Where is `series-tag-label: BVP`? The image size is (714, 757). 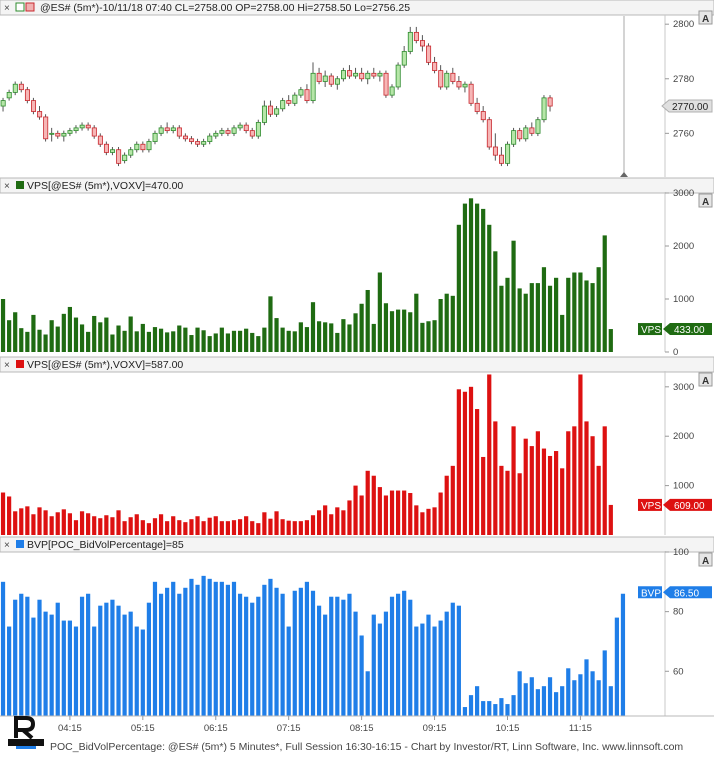
series-tag-label: BVP is located at coordinates (651, 593).